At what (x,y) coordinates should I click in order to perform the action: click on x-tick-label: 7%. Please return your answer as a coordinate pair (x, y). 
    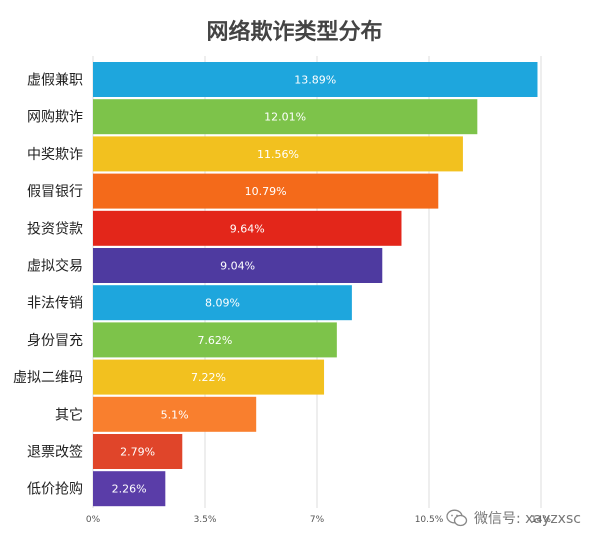
    Looking at the image, I should click on (317, 520).